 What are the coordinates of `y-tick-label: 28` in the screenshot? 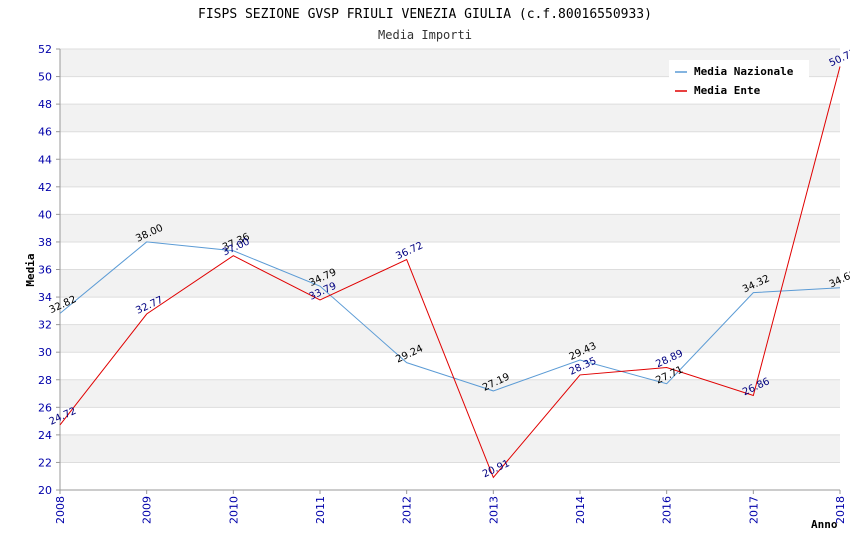 It's located at (45, 380).